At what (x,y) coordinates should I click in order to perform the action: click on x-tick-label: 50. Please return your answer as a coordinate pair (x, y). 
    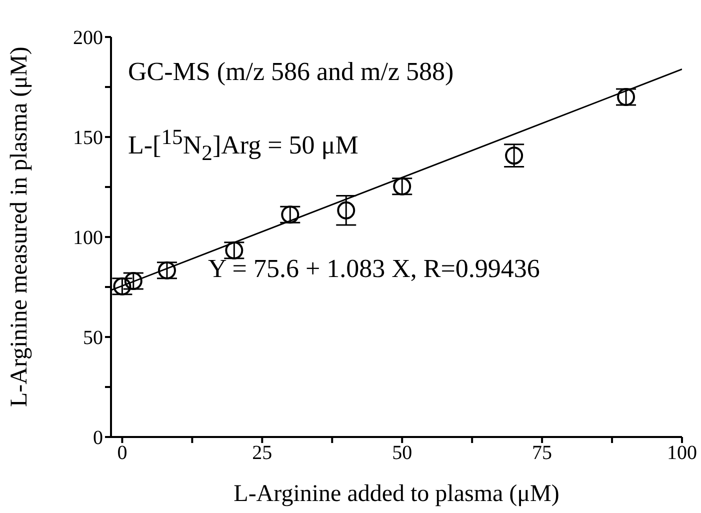
    Looking at the image, I should click on (402, 453).